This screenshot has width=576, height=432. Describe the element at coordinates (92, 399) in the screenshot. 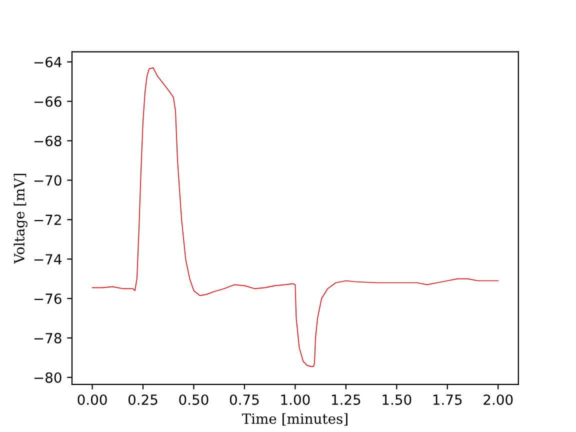

I see `x-tick-label: 0.00` at that location.